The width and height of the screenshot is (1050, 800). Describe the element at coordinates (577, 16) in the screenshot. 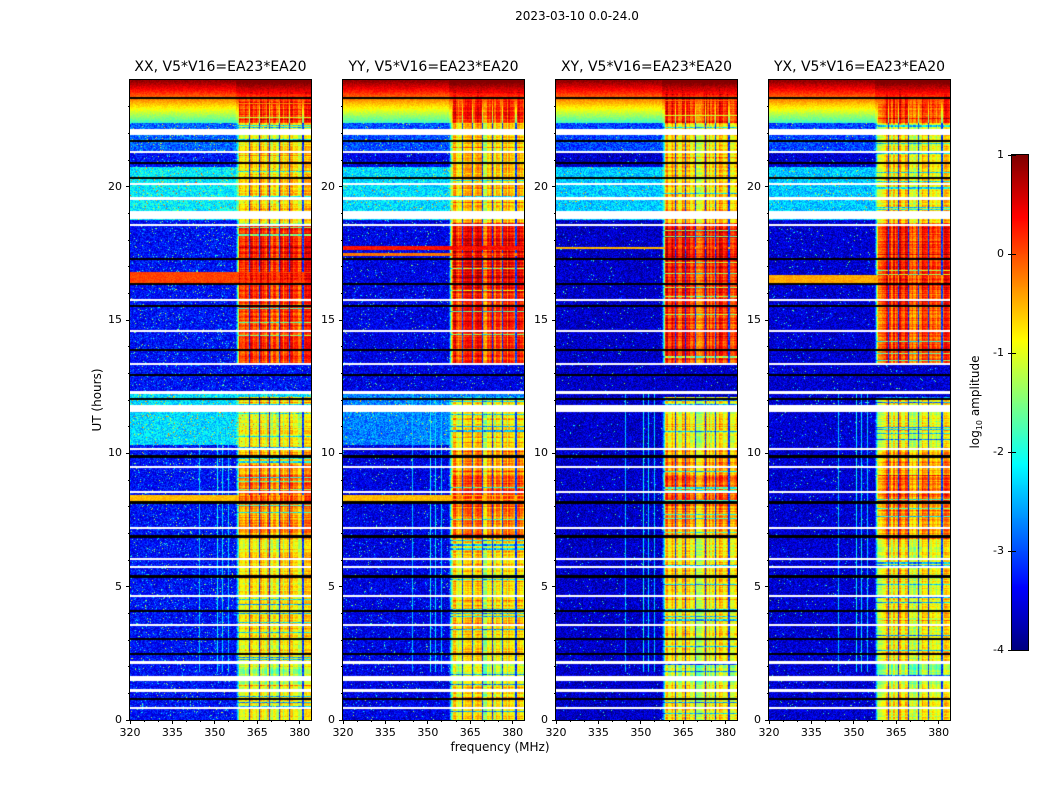

I see `figure-title: 2023-03-10 0.0-24.0` at that location.